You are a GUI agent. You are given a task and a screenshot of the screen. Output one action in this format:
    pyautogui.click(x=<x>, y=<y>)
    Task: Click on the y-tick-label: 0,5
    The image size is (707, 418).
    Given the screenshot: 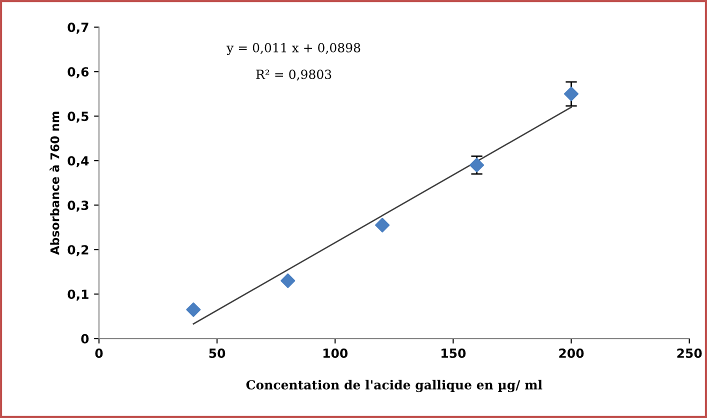 What is the action you would take?
    pyautogui.click(x=78, y=117)
    